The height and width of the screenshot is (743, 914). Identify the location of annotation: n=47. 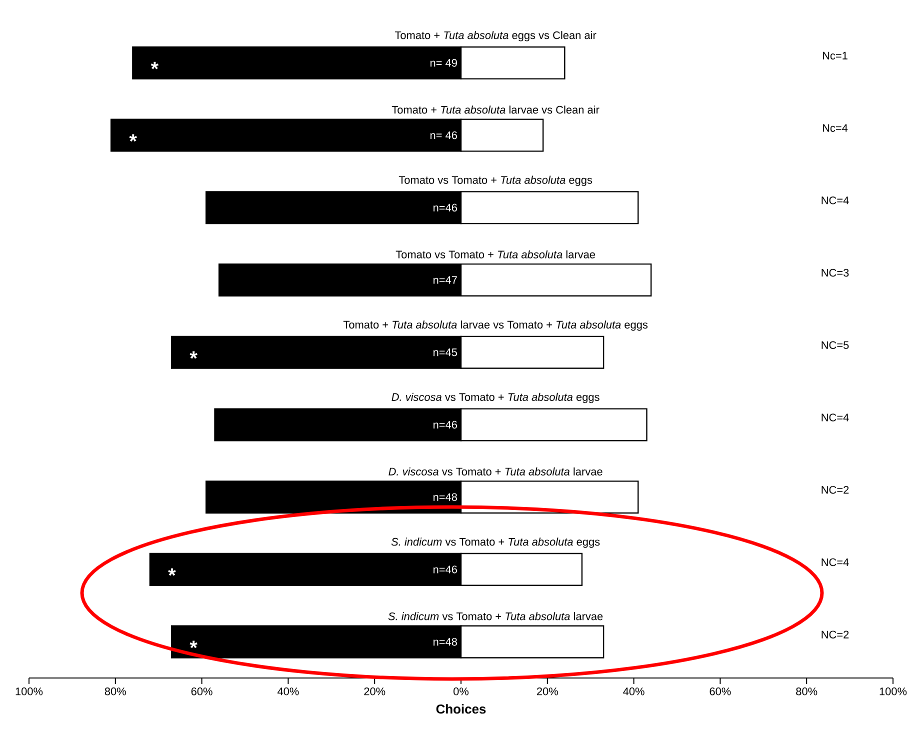
(445, 280).